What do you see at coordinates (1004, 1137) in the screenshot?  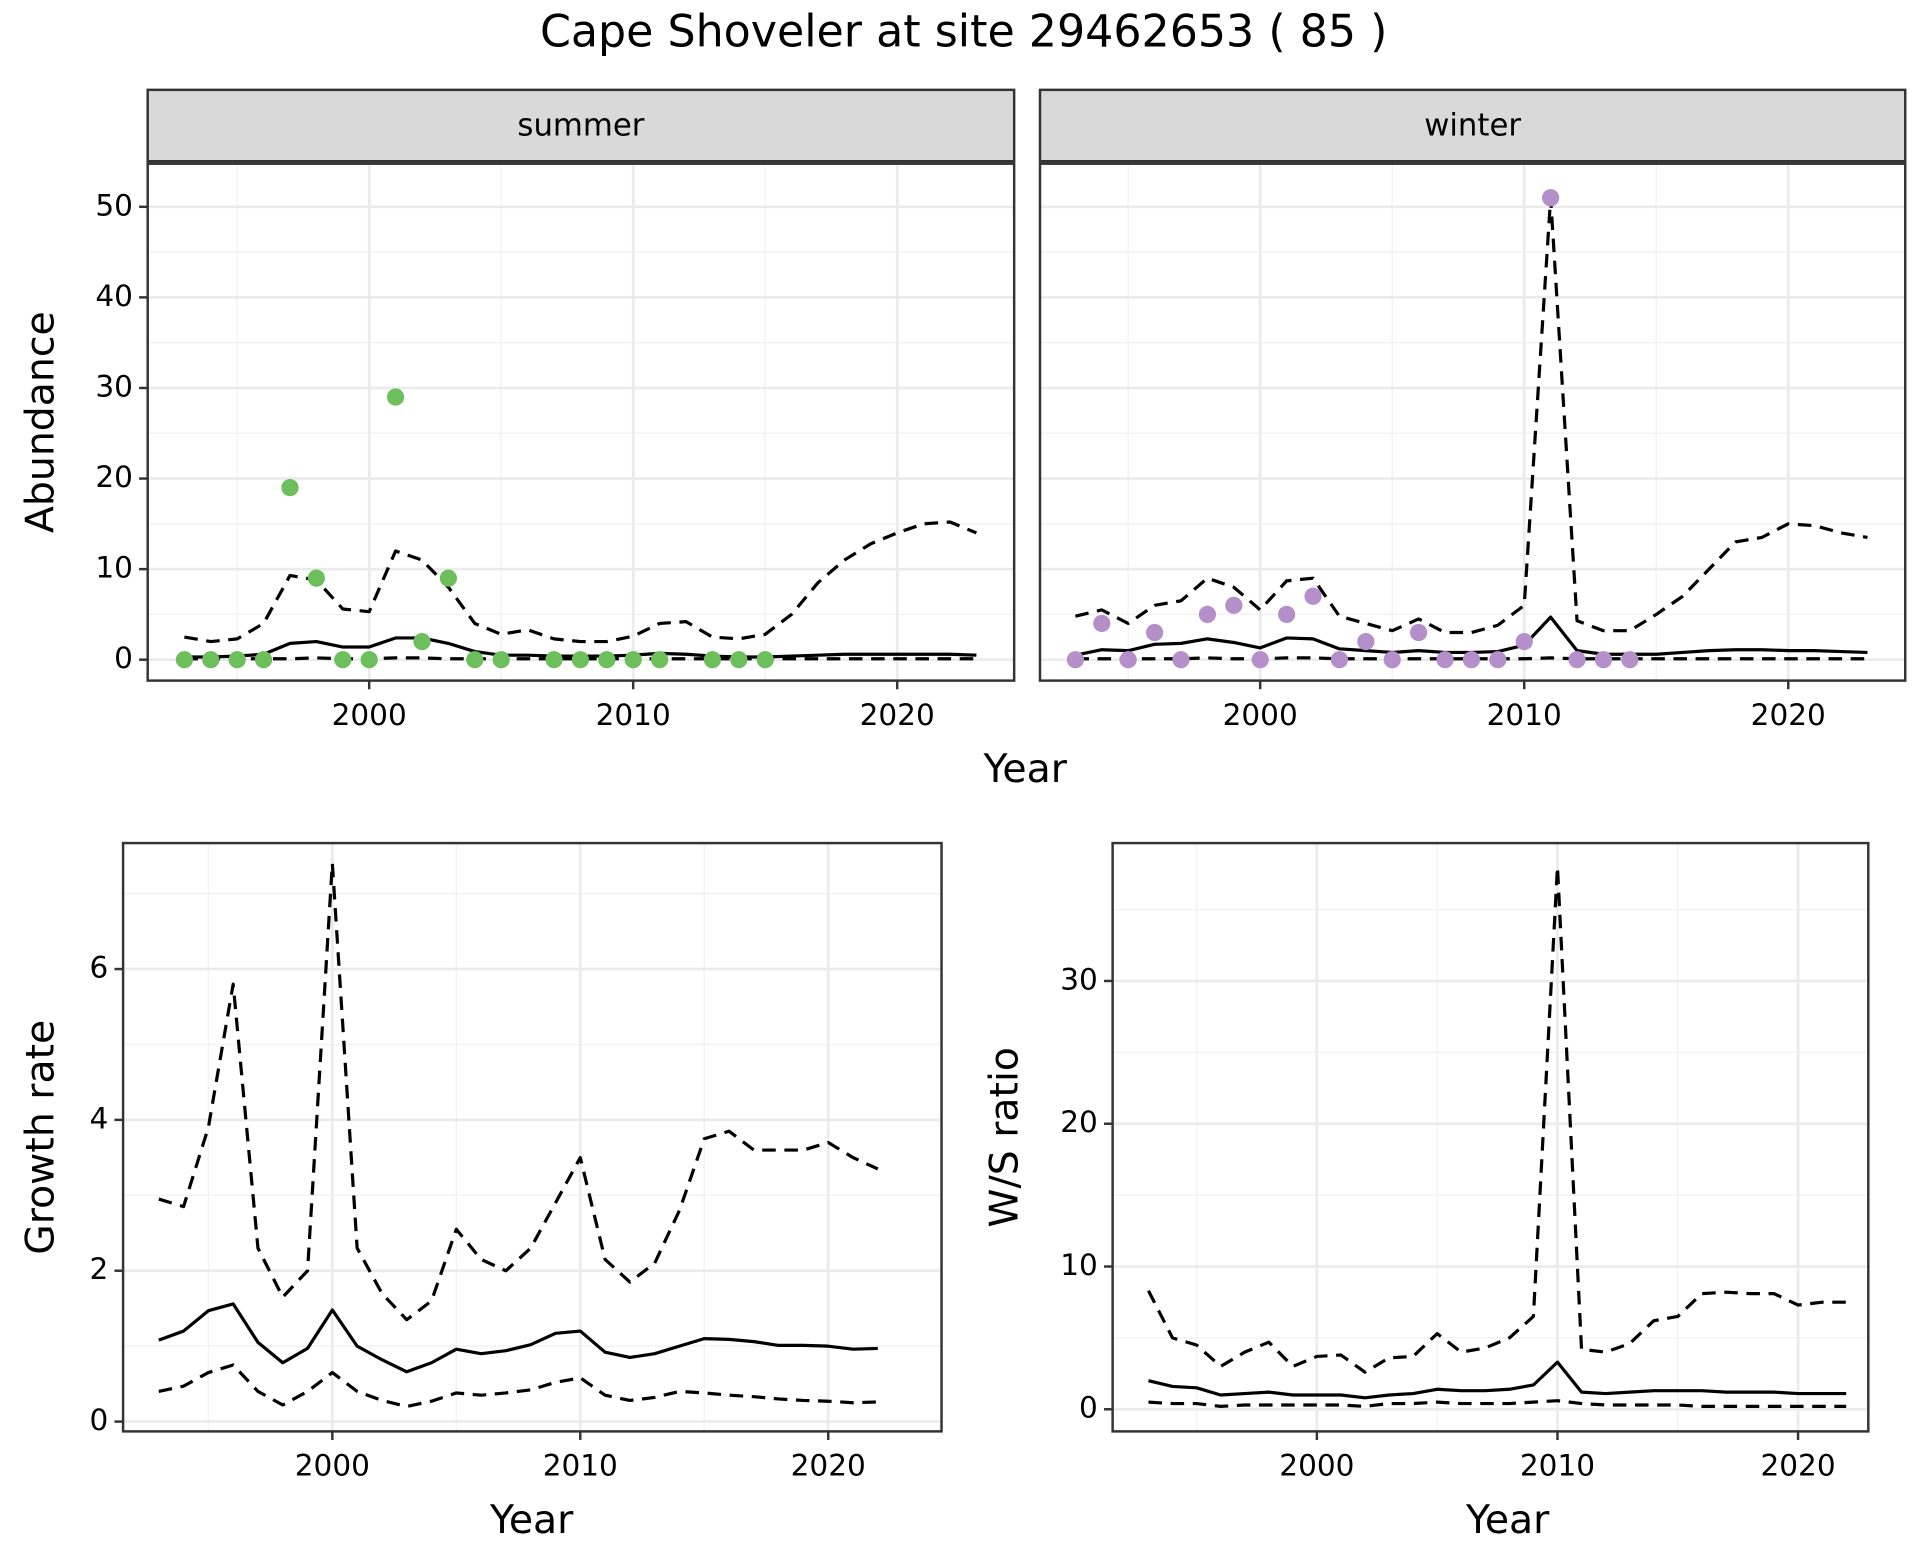 I see `y-axis-label: W/S ratio` at bounding box center [1004, 1137].